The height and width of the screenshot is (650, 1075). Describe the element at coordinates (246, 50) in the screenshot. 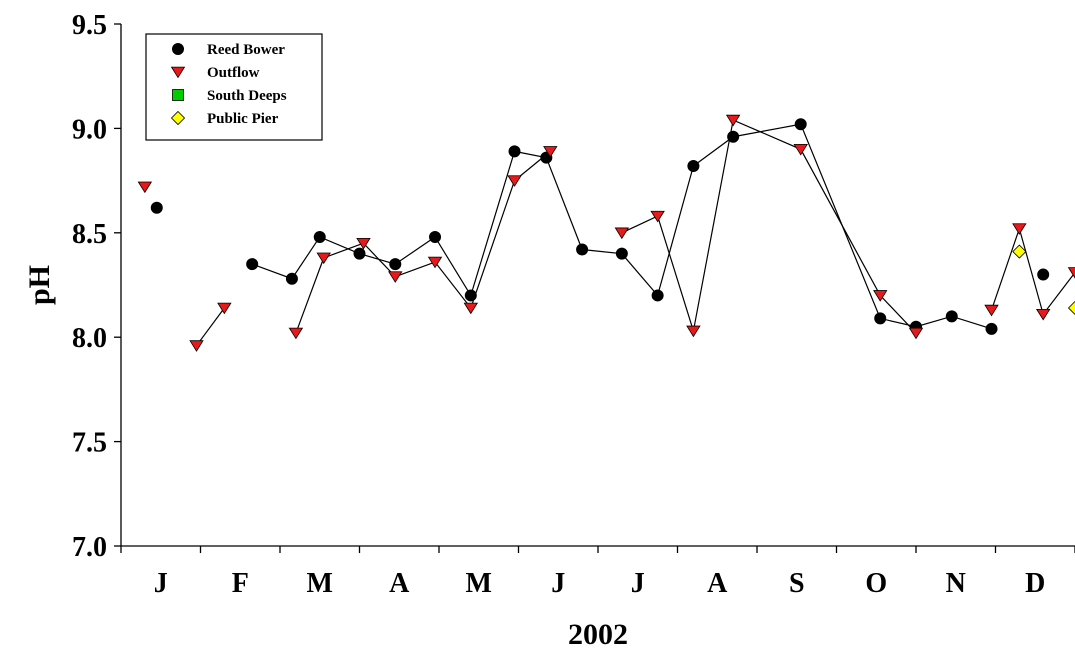

I see `legend-label-reed-bower: Reed Bower` at that location.